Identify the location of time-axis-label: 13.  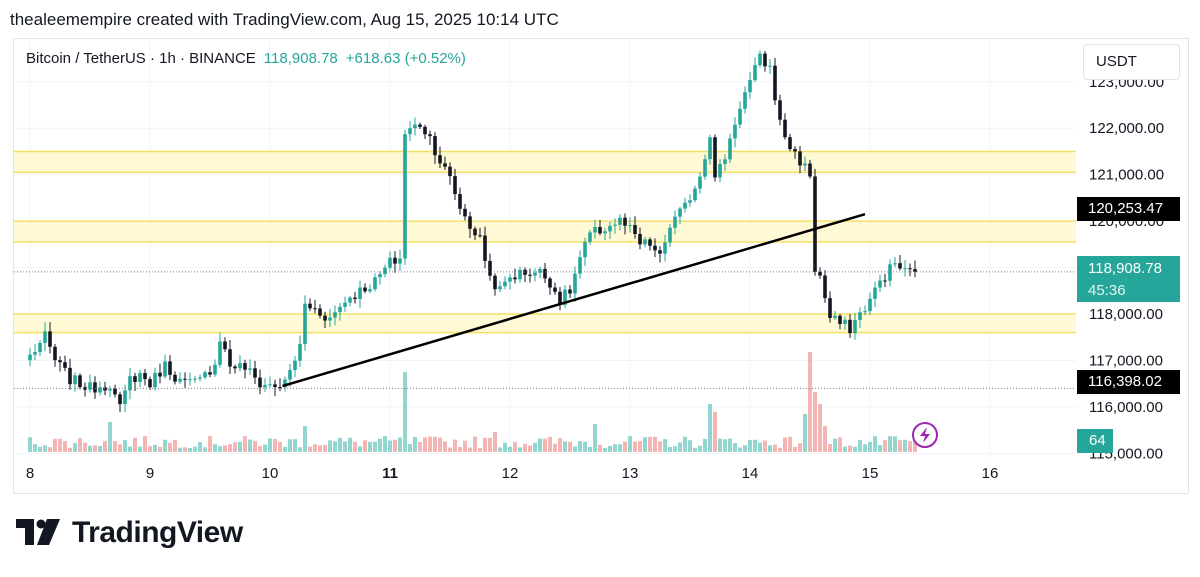
(630, 473).